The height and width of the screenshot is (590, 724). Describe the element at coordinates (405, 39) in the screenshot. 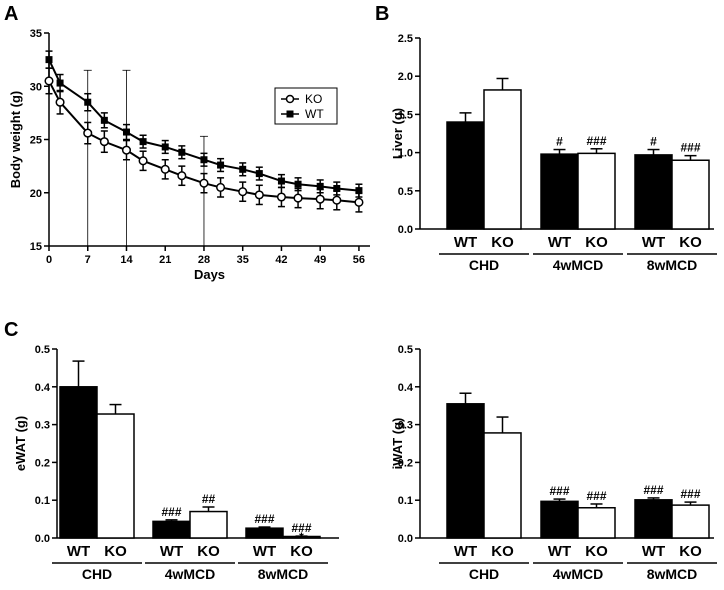

I see `y-tick-label: 2.5` at that location.